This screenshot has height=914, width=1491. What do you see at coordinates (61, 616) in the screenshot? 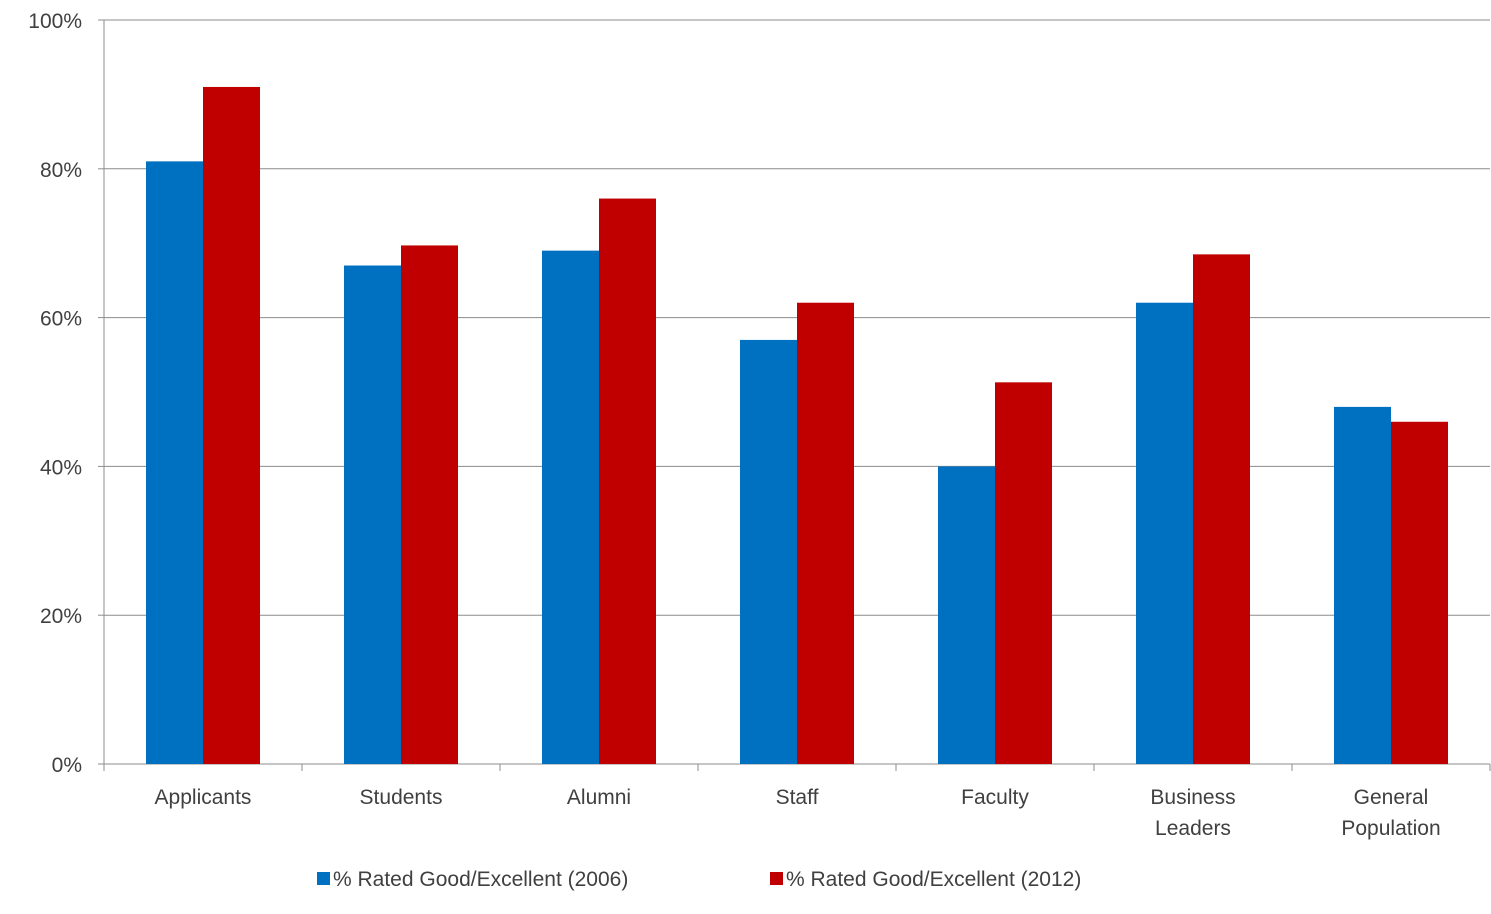
I see `y-tick-label: 20%` at bounding box center [61, 616].